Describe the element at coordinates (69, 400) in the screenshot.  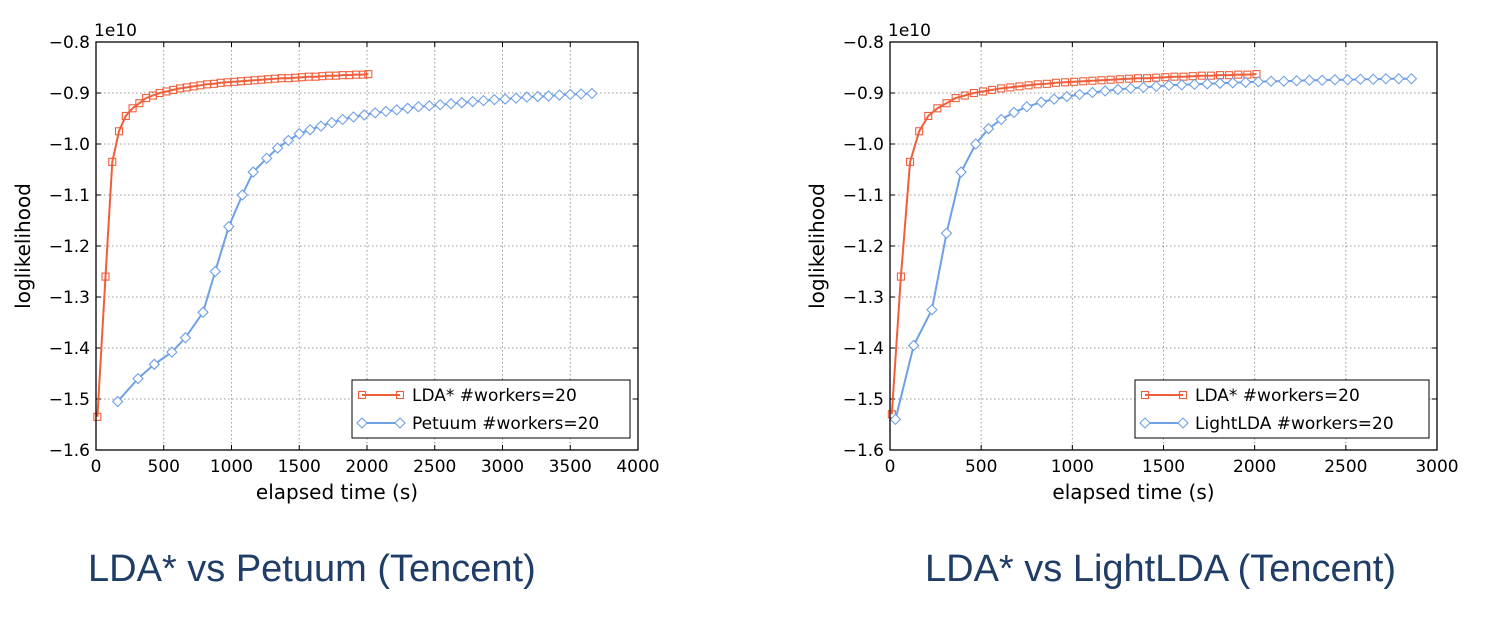
I see `y-tick-label: −1.5` at that location.